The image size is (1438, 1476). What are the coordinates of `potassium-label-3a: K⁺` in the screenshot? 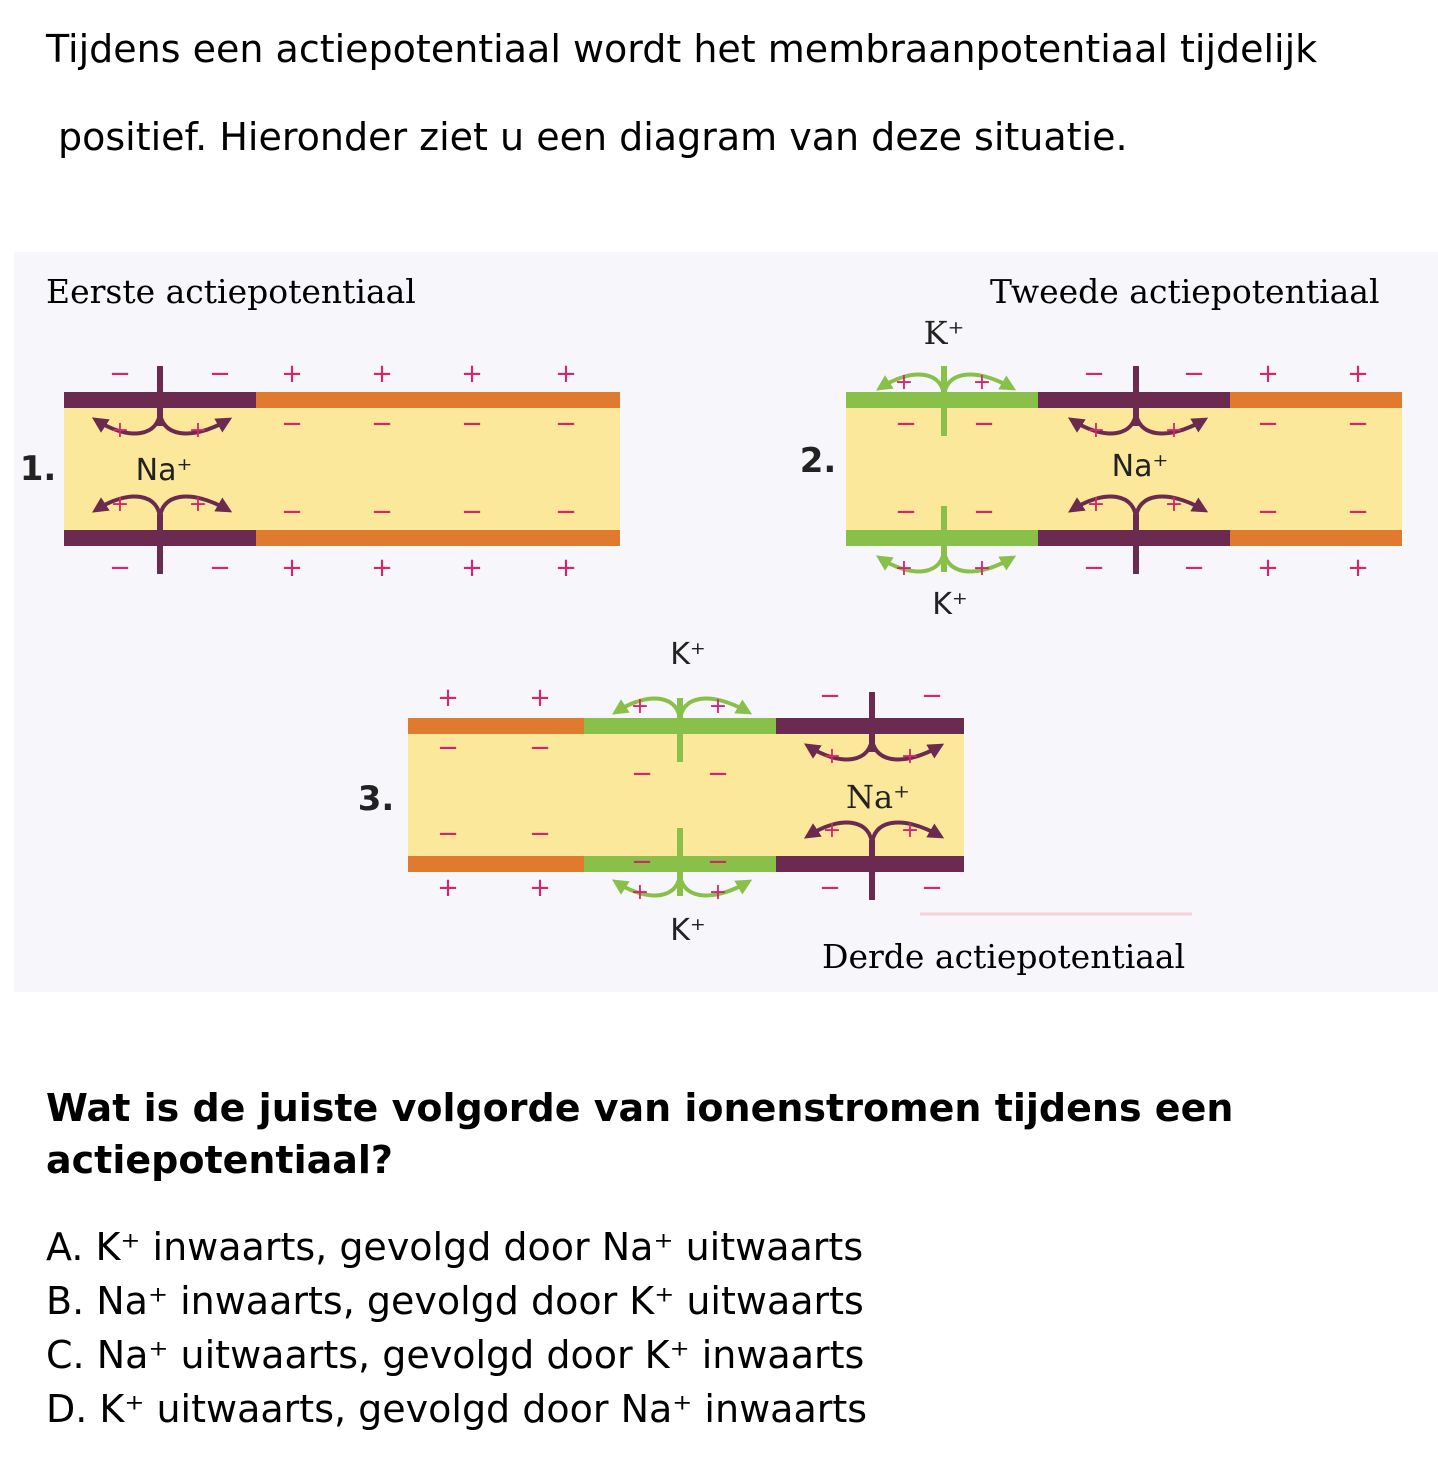 It's located at (688, 654).